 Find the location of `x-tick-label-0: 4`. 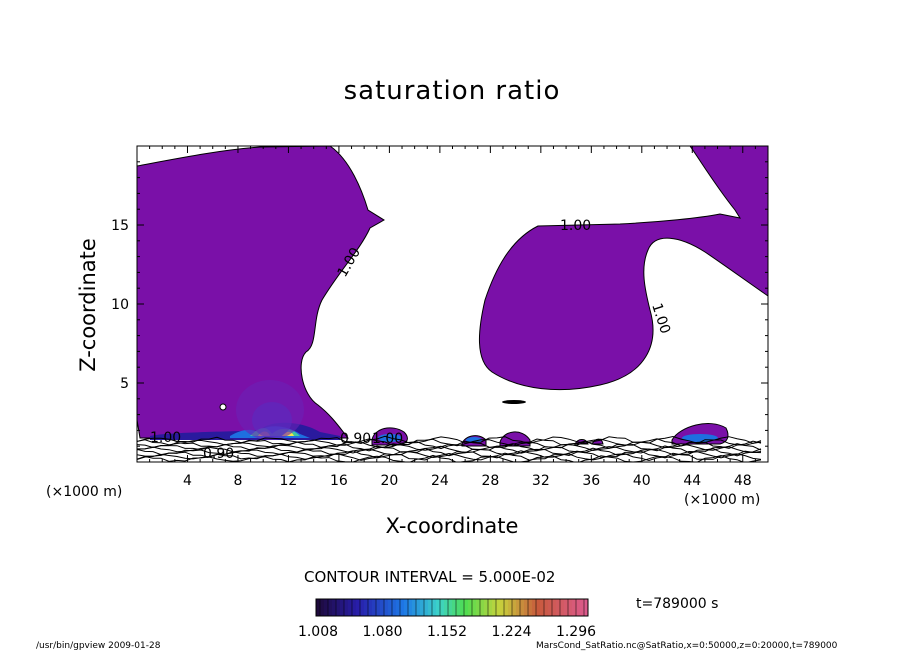

x-tick-label-0: 4 is located at coordinates (187, 481).